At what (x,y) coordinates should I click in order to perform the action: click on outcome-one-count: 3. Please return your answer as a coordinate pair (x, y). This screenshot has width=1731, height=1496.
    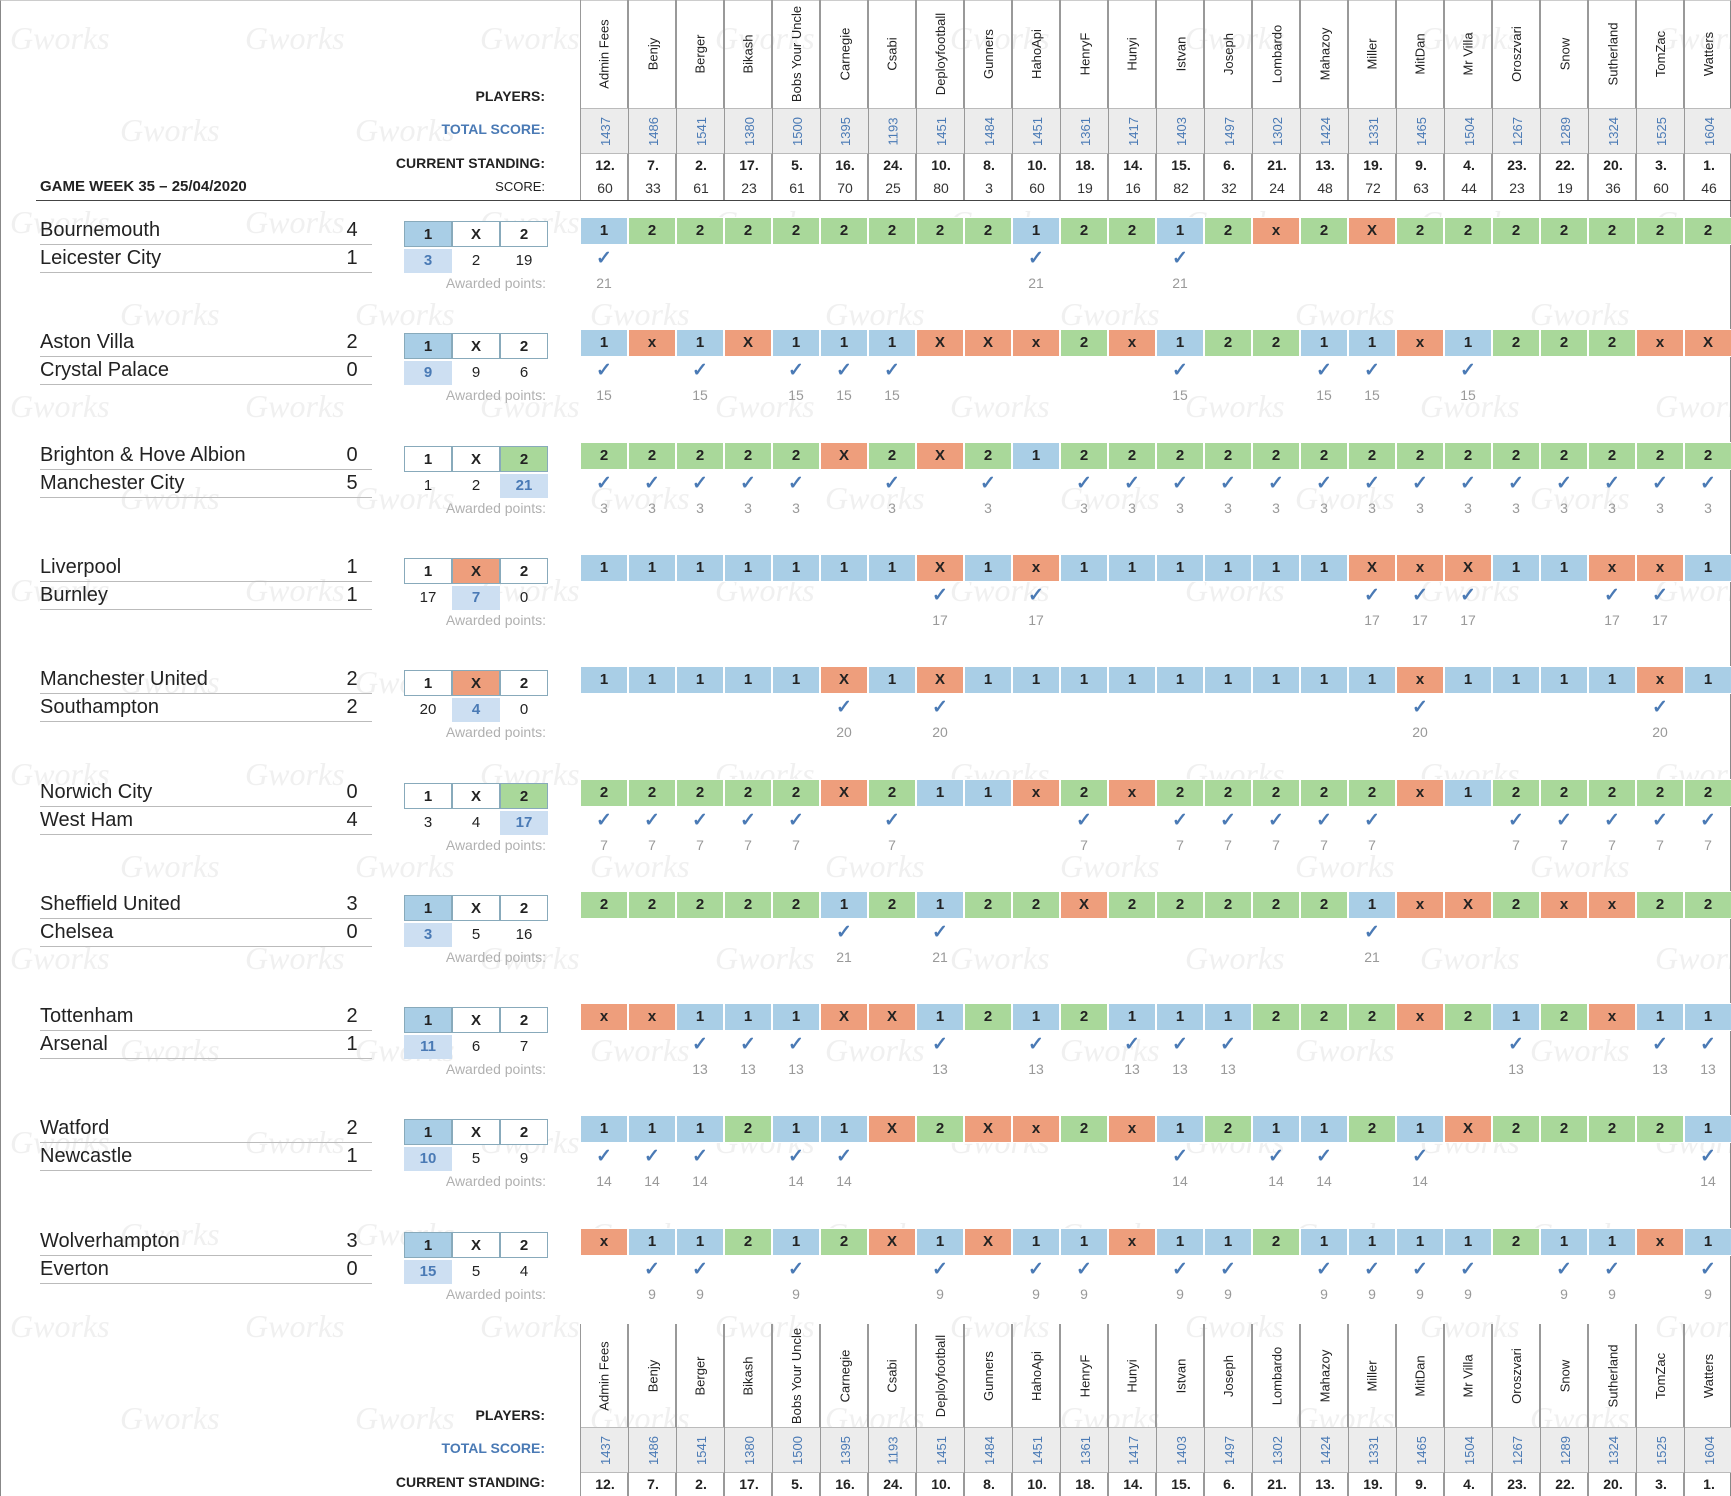
    Looking at the image, I should click on (428, 822).